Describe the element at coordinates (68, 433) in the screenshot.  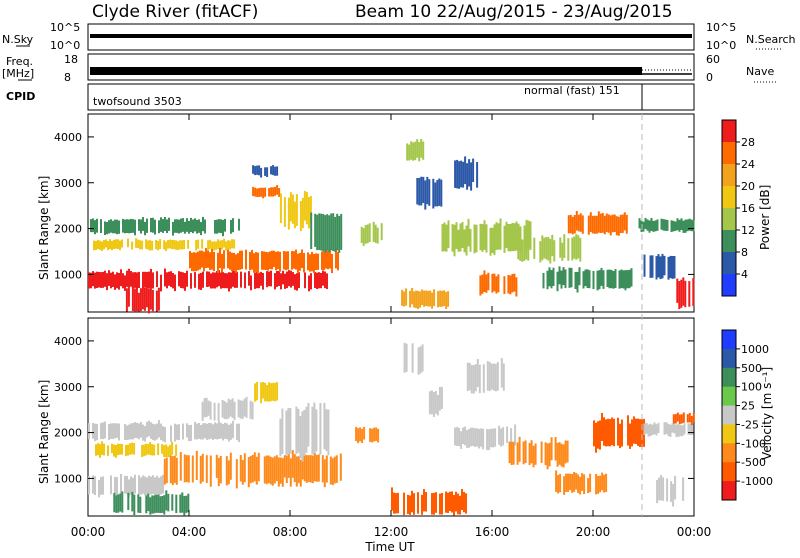
I see `y-tick-label: 2000` at that location.